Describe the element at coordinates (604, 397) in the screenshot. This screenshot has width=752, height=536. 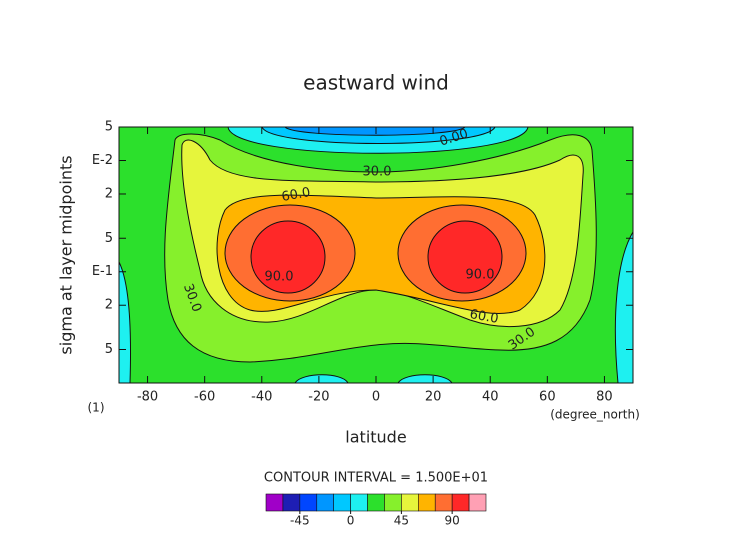
I see `x-tick-label: 80` at that location.